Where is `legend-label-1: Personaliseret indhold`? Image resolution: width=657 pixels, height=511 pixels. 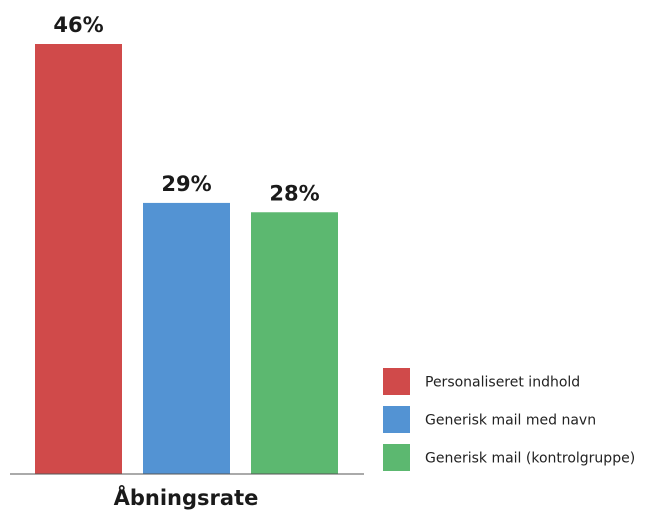
legend-label-1: Personaliseret indhold is located at coordinates (502, 383).